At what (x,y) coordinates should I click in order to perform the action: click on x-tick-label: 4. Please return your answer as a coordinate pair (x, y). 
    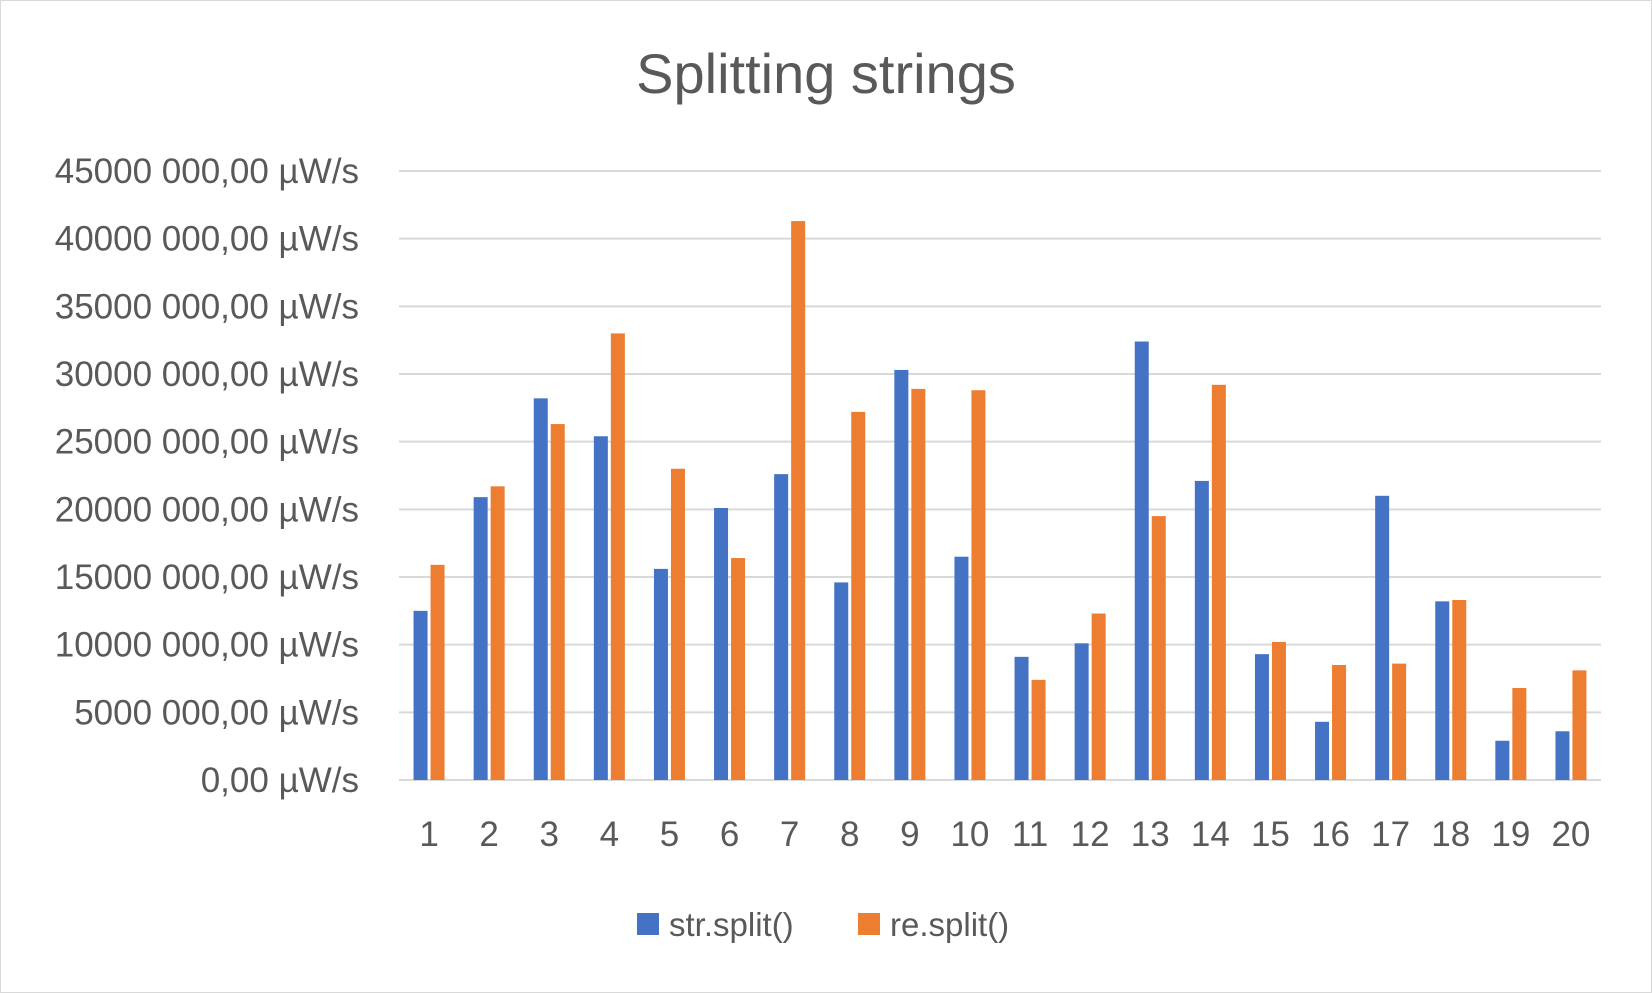
    Looking at the image, I should click on (609, 834).